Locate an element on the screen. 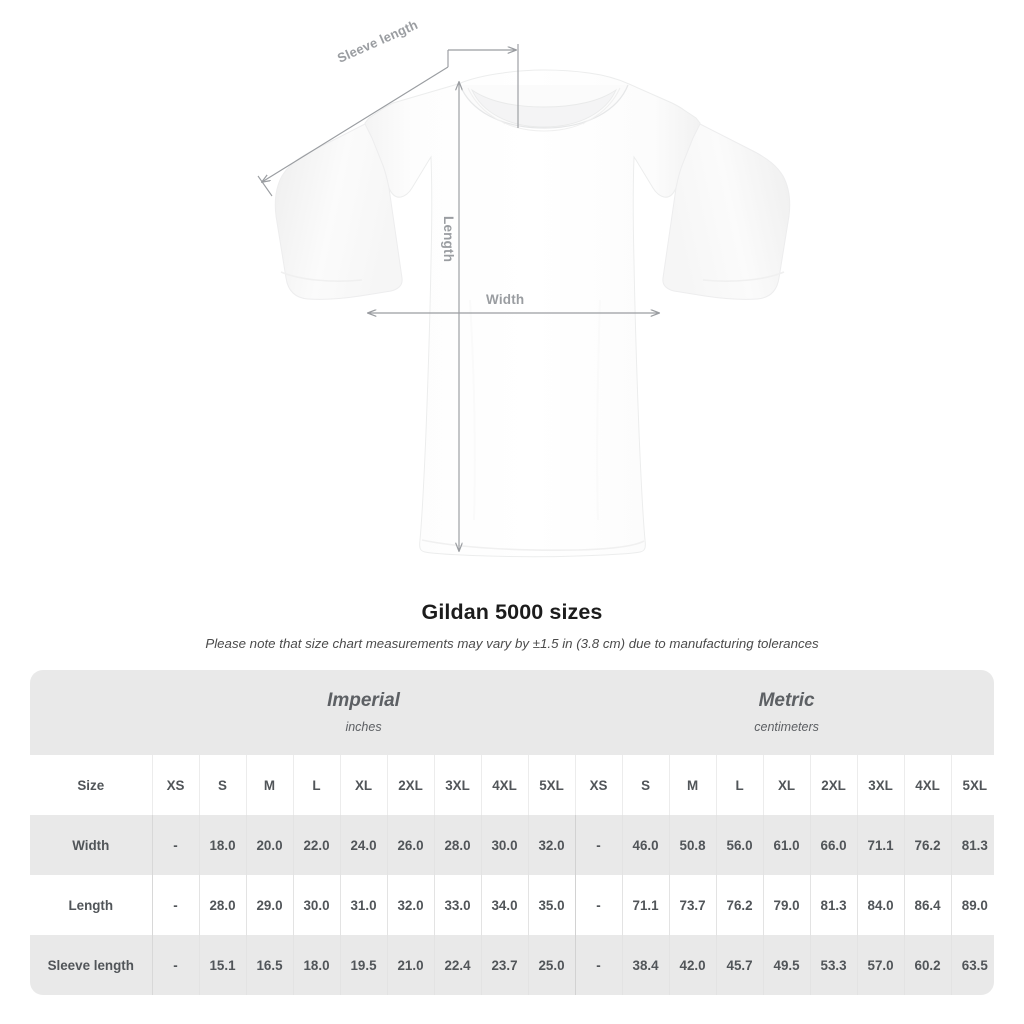 Image resolution: width=1024 pixels, height=1024 pixels. row-label-length: Length is located at coordinates (91, 905).